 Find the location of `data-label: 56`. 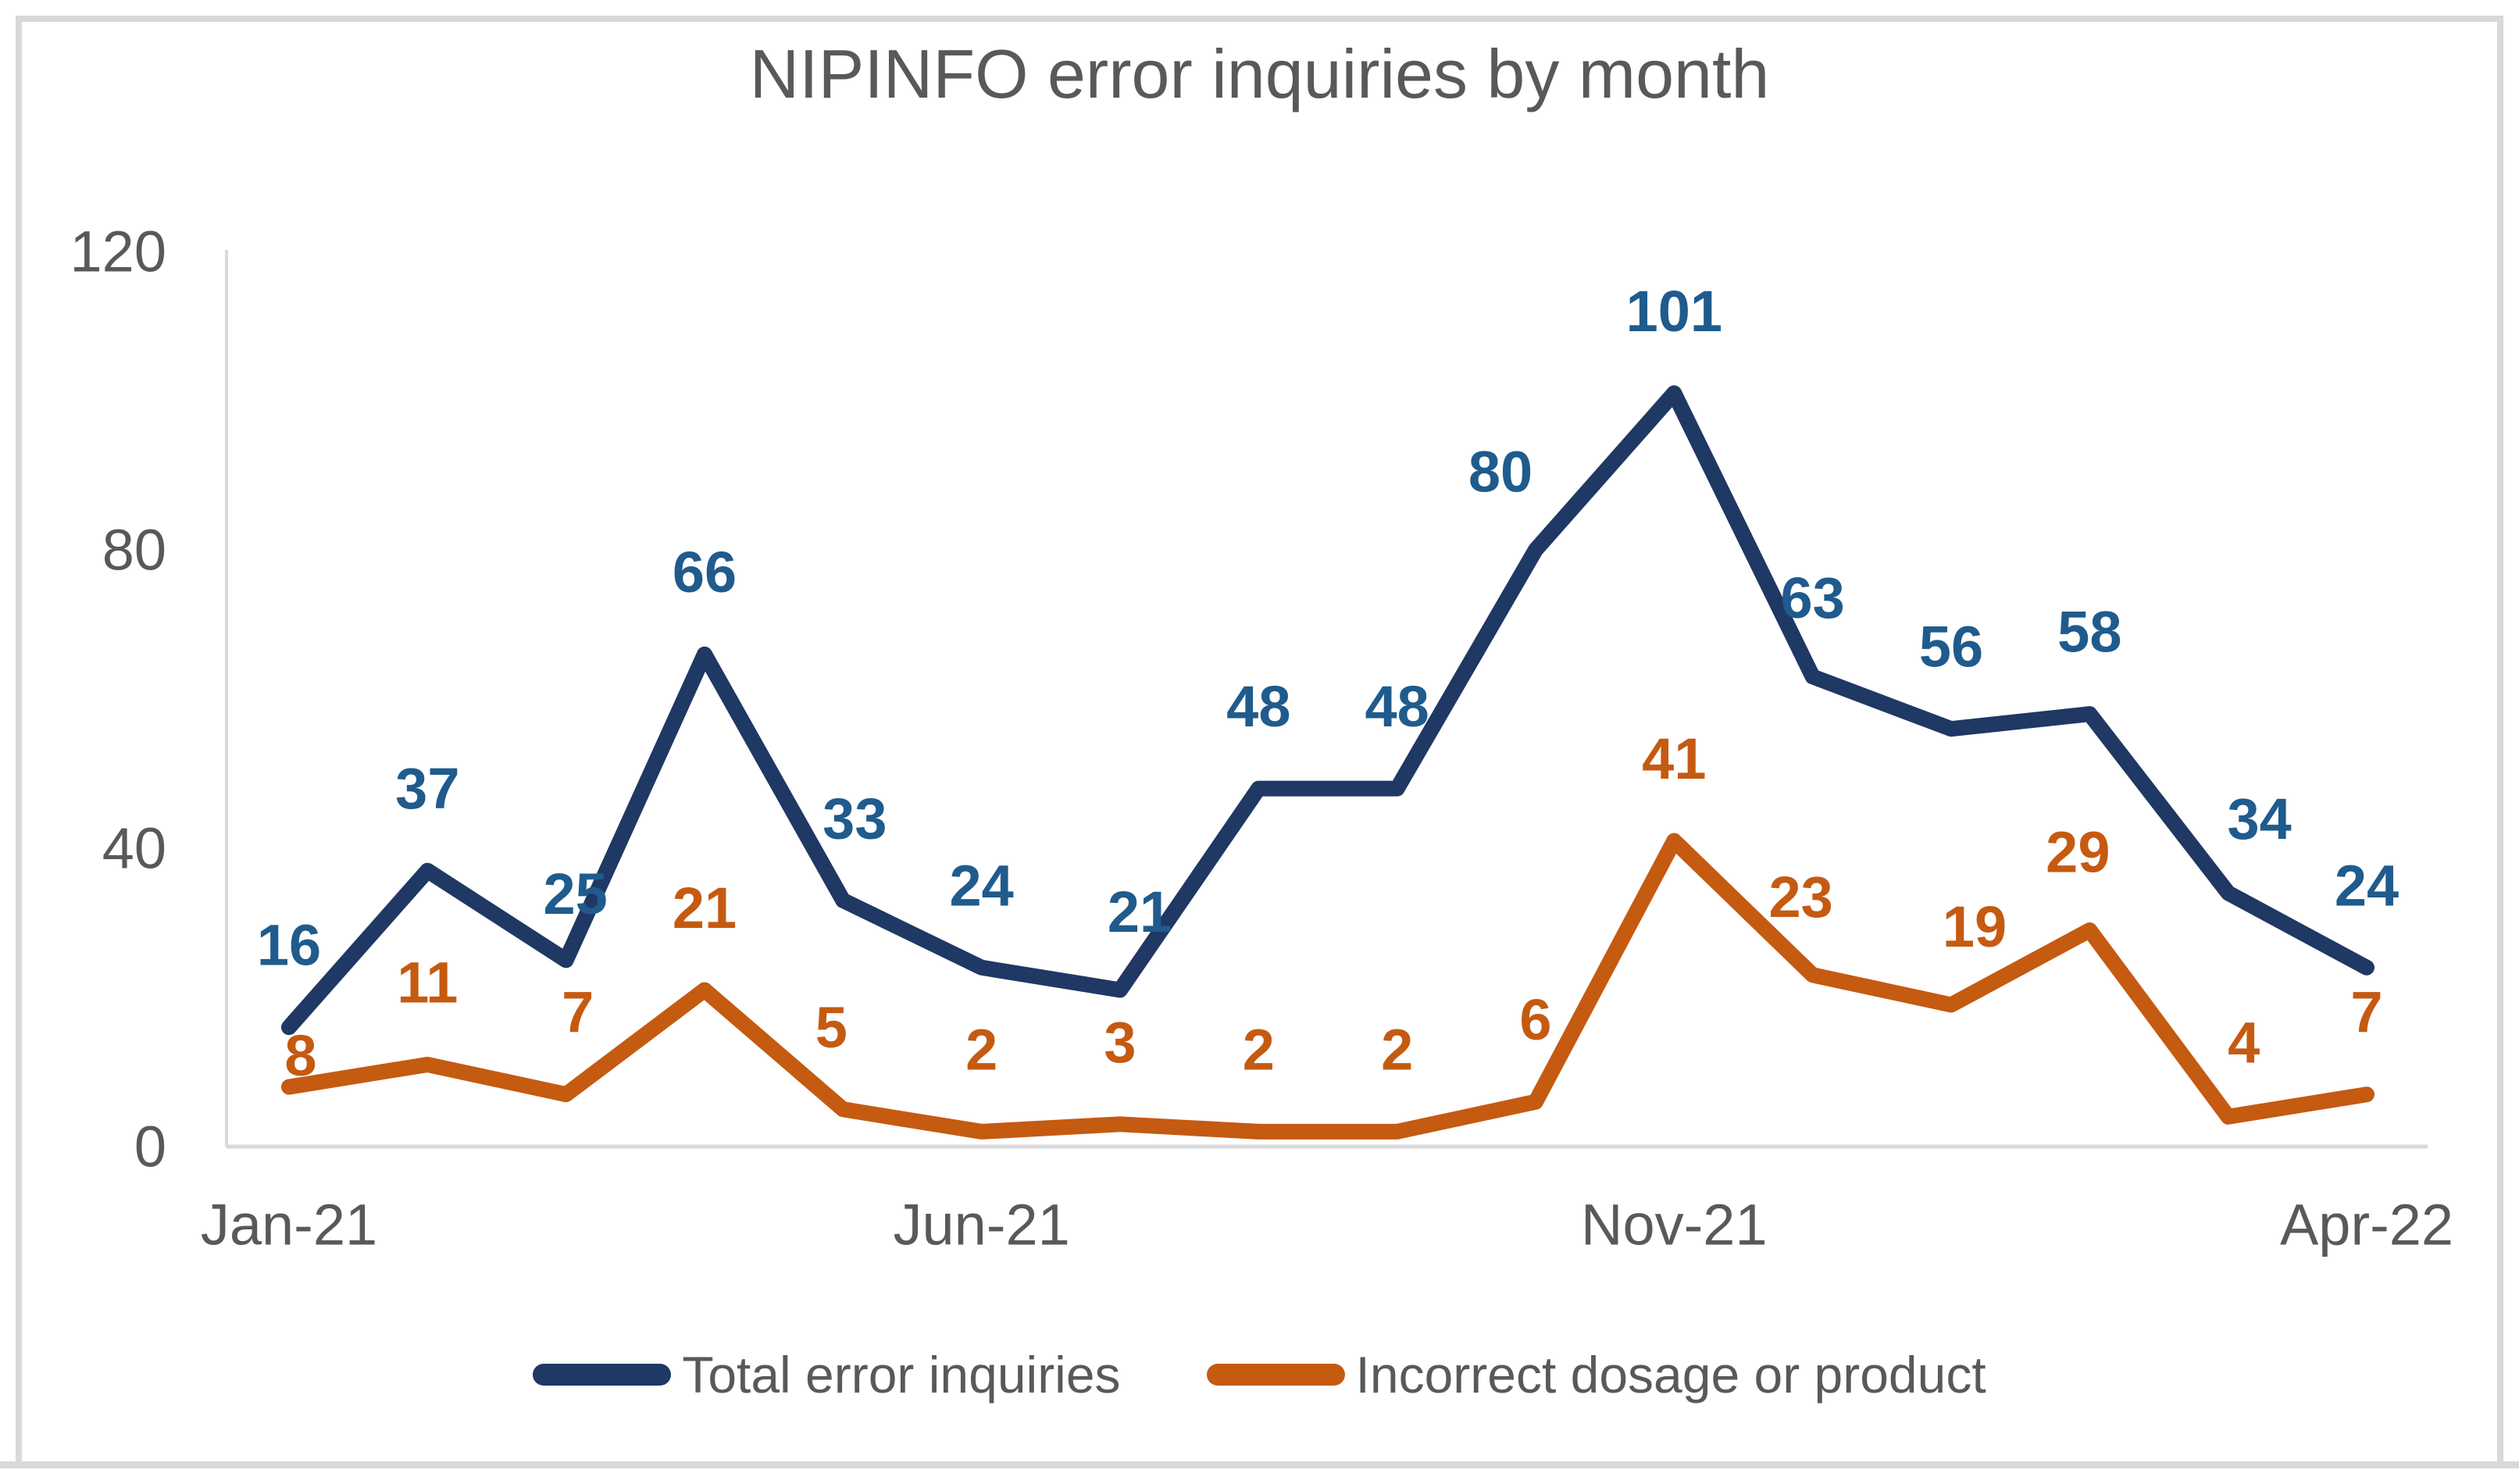

data-label: 56 is located at coordinates (1951, 647).